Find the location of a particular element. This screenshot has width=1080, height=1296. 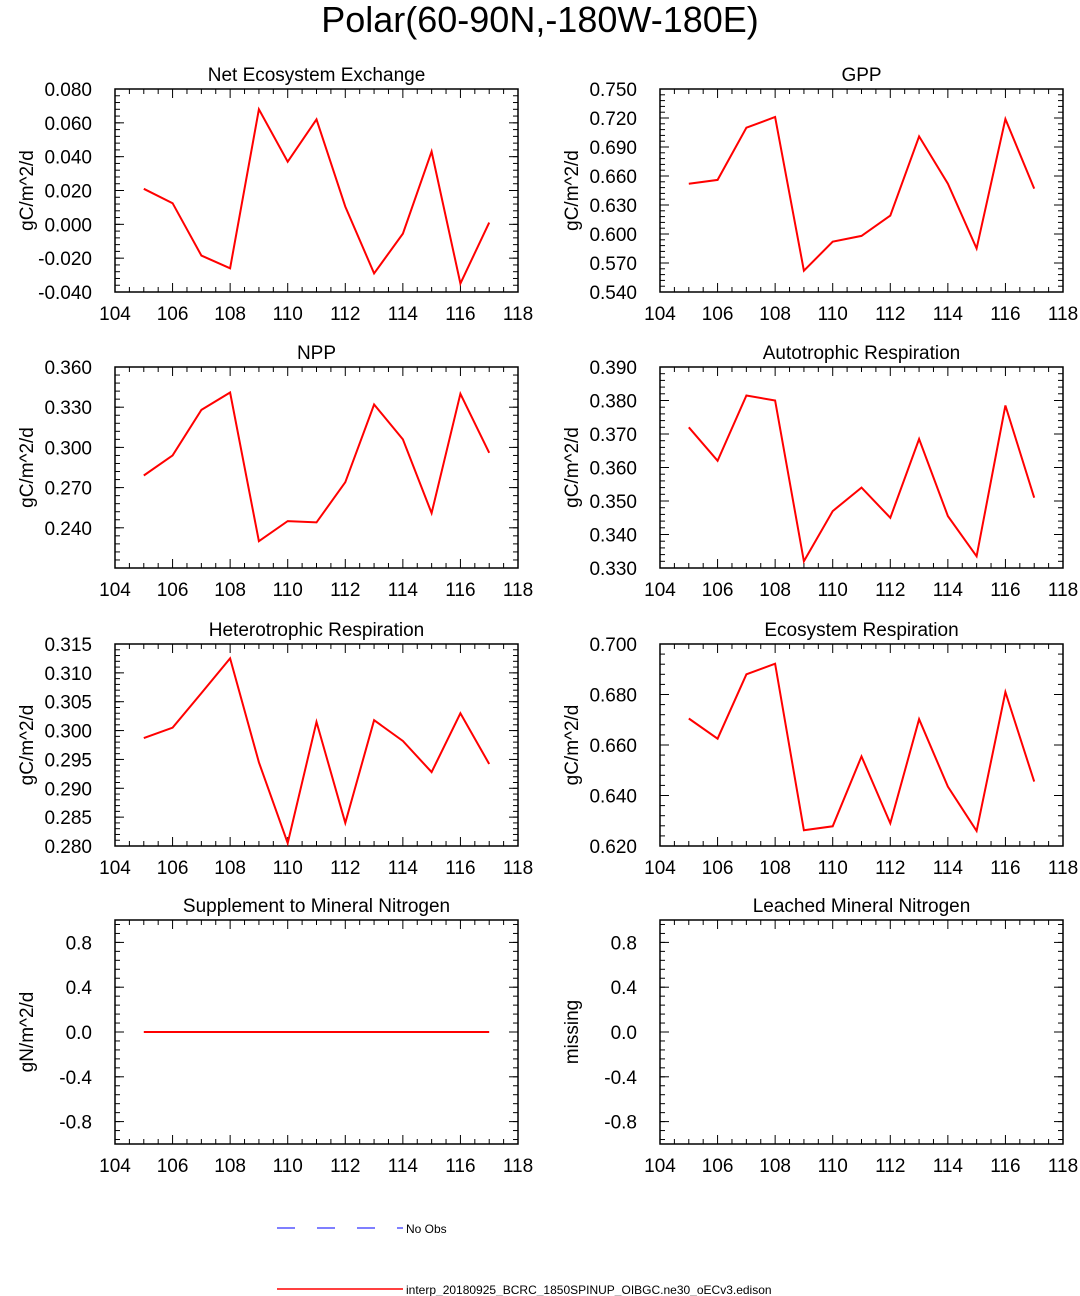

y-tick-label: 0.380 is located at coordinates (613, 402).